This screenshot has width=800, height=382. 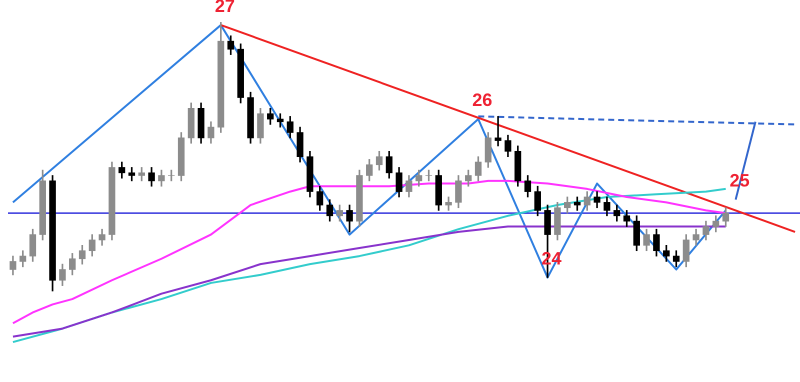 What do you see at coordinates (482, 100) in the screenshot?
I see `annotation: 26` at bounding box center [482, 100].